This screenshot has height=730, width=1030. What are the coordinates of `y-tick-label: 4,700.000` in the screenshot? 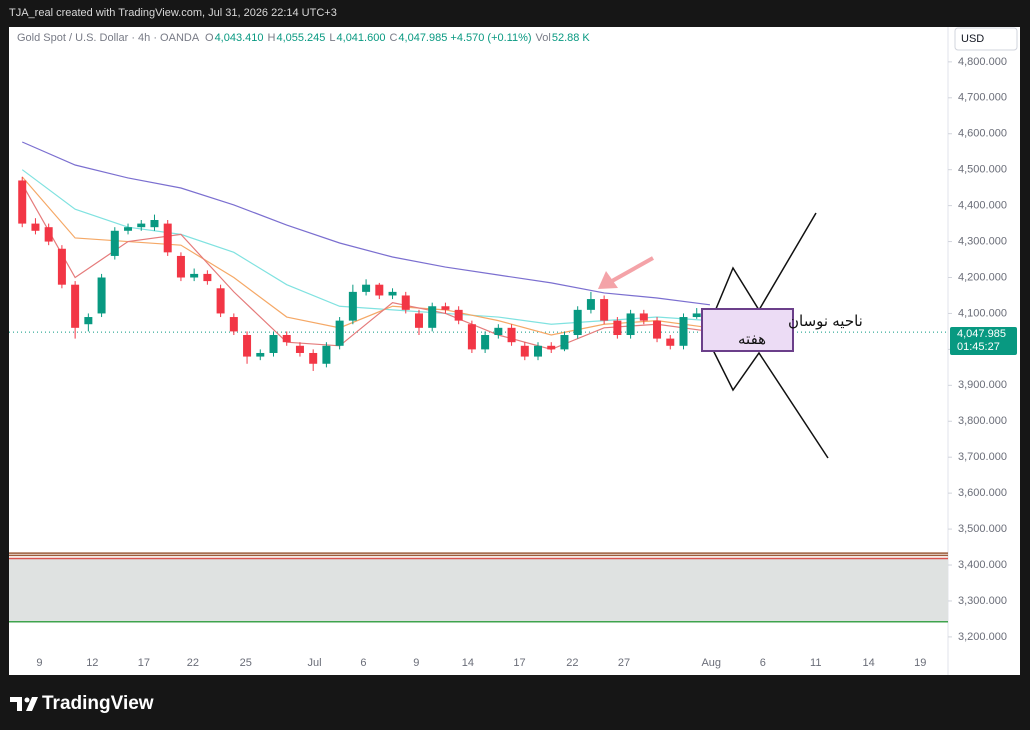 It's located at (982, 98).